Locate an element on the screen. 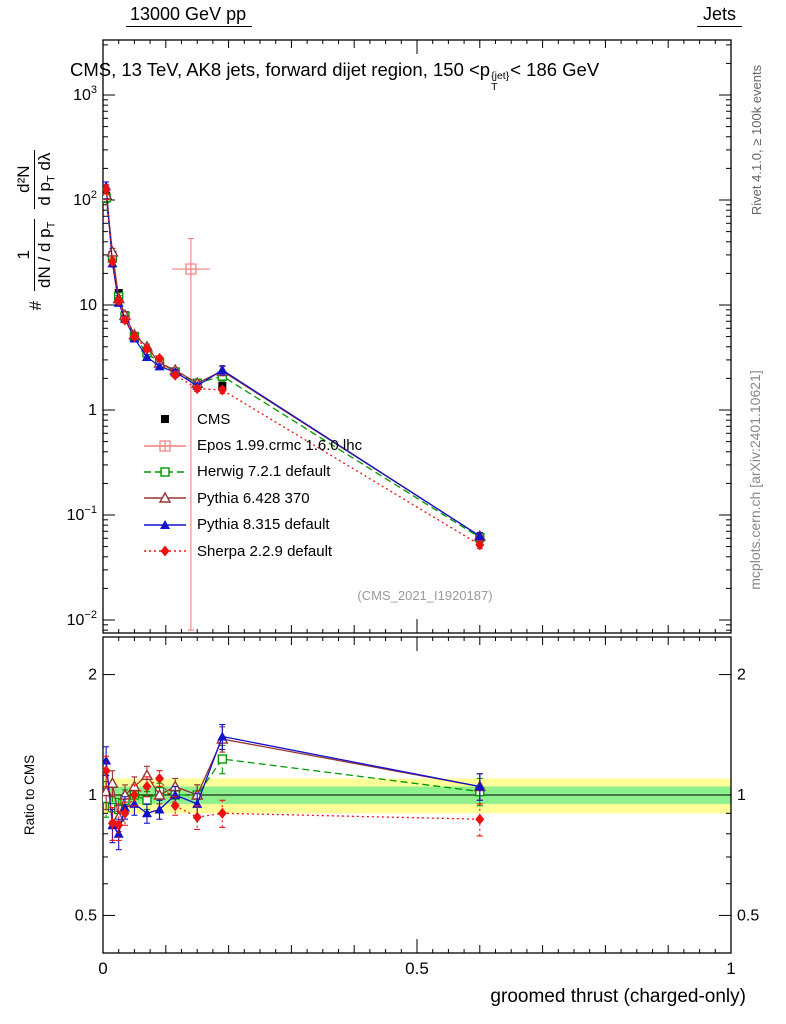 This screenshot has width=786, height=1024. fraction-two-denominator: d pT dλ is located at coordinates (45, 179).